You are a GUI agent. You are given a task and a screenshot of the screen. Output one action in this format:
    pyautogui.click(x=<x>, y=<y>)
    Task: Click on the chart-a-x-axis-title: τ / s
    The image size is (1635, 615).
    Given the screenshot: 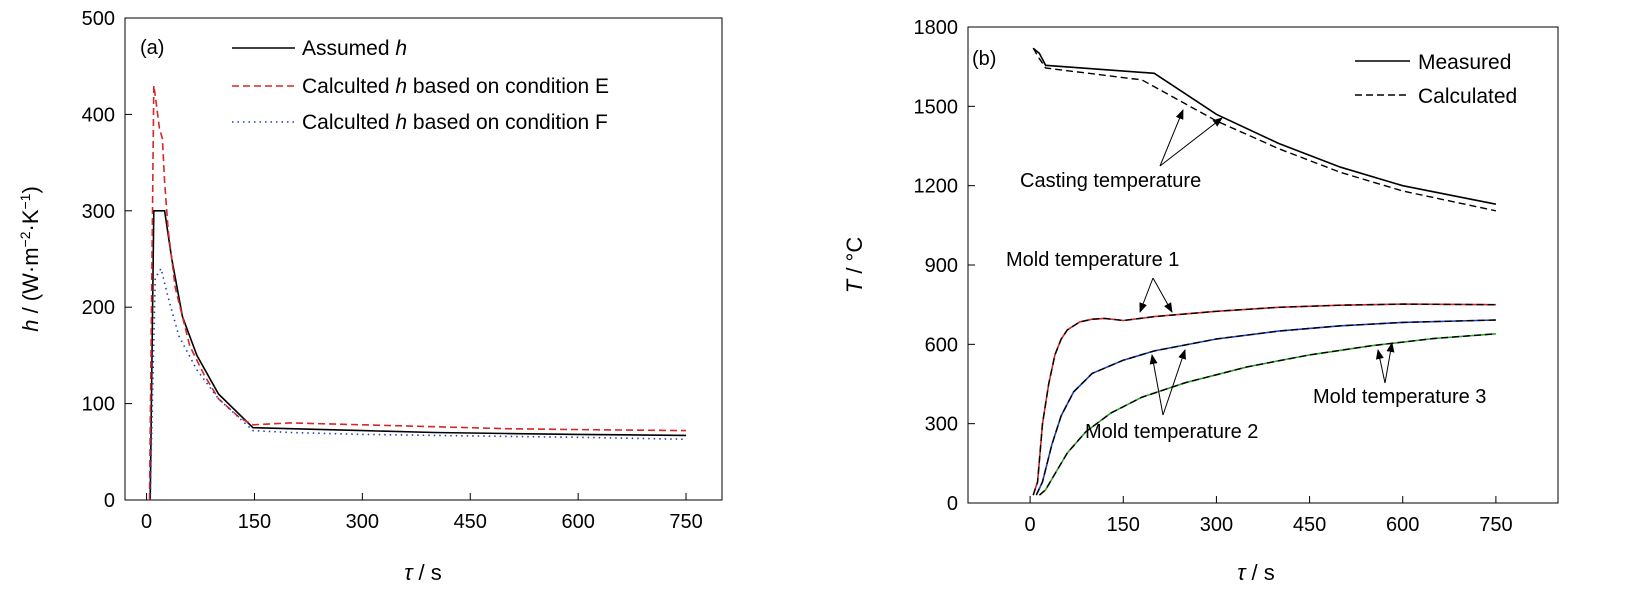 What is the action you would take?
    pyautogui.click(x=423, y=572)
    